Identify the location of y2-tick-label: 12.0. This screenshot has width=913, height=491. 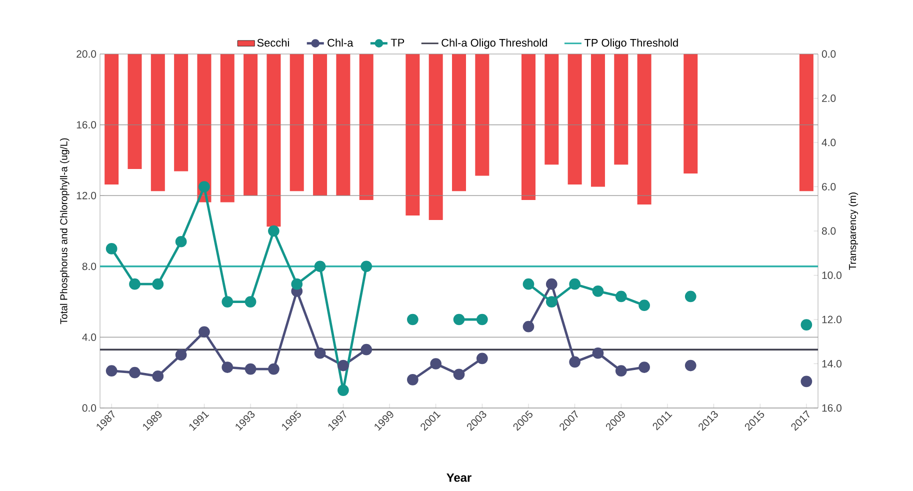
(832, 320).